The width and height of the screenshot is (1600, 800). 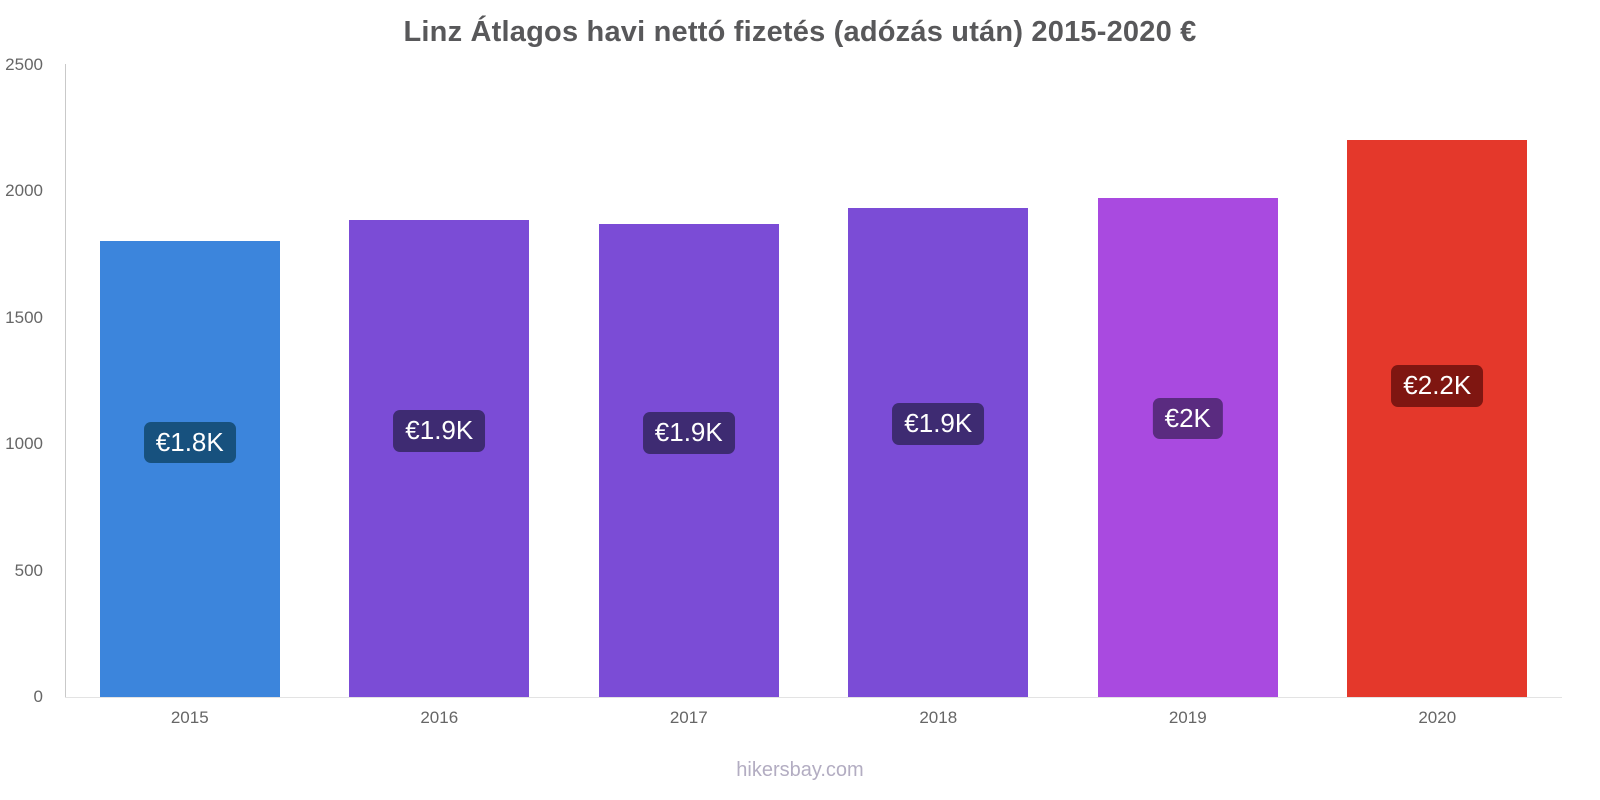 I want to click on bar-2017: €1.9K, so click(x=688, y=460).